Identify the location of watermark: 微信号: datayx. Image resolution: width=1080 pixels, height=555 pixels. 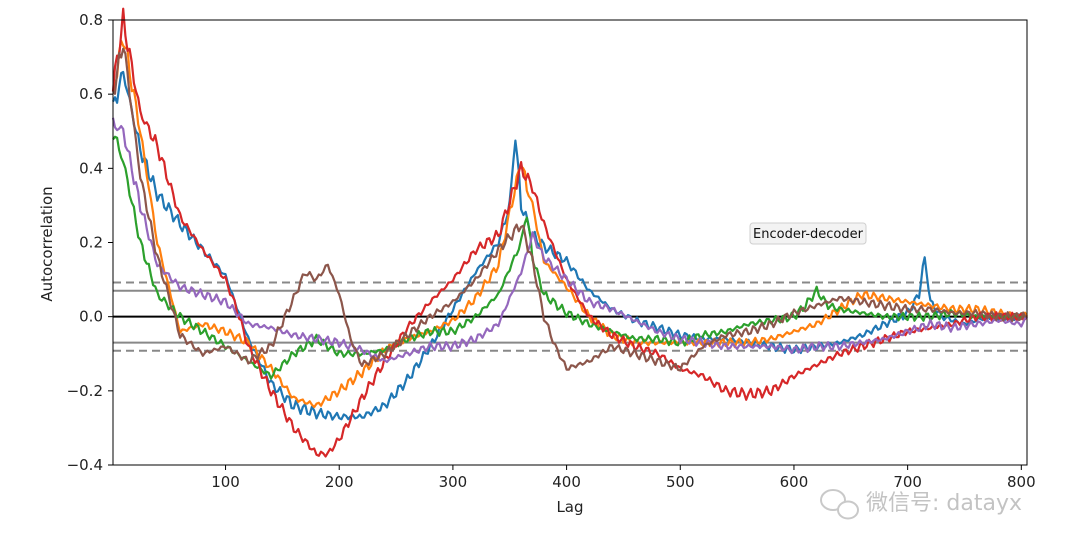
(921, 504).